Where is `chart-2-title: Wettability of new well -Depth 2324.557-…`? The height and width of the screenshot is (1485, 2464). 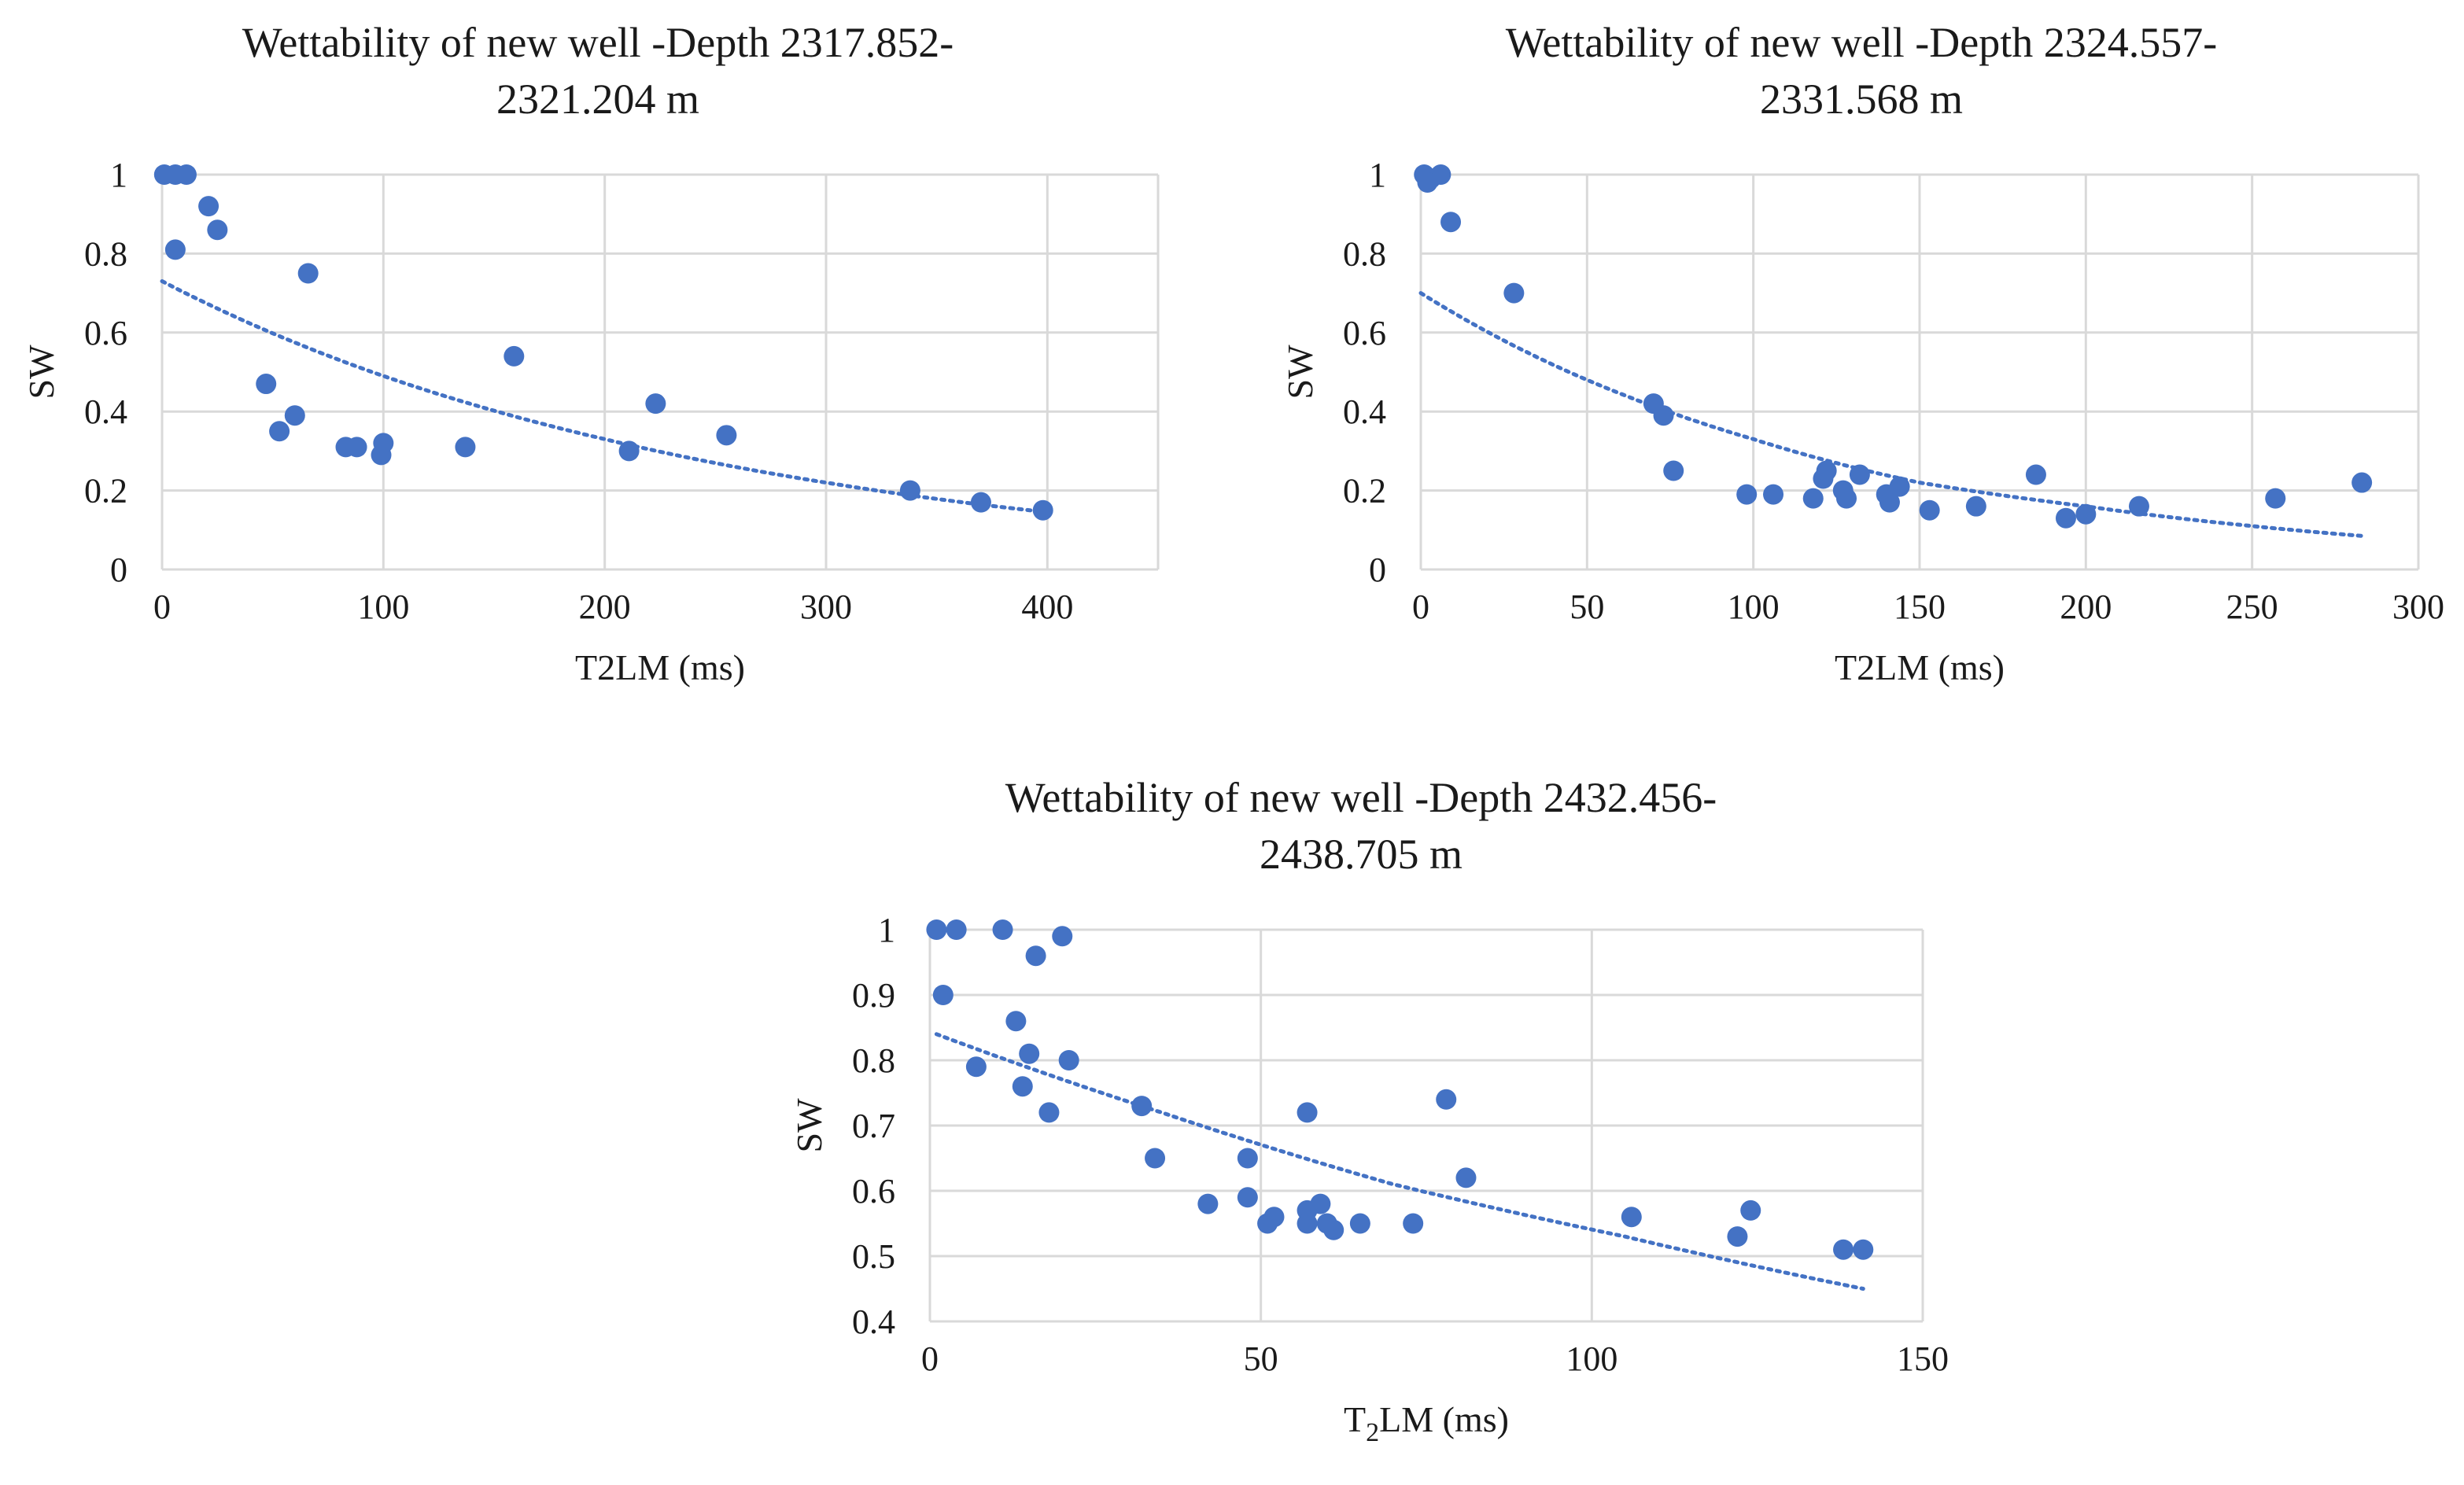
chart-2-title: Wettability of new well -Depth 2324.557-… is located at coordinates (1861, 71).